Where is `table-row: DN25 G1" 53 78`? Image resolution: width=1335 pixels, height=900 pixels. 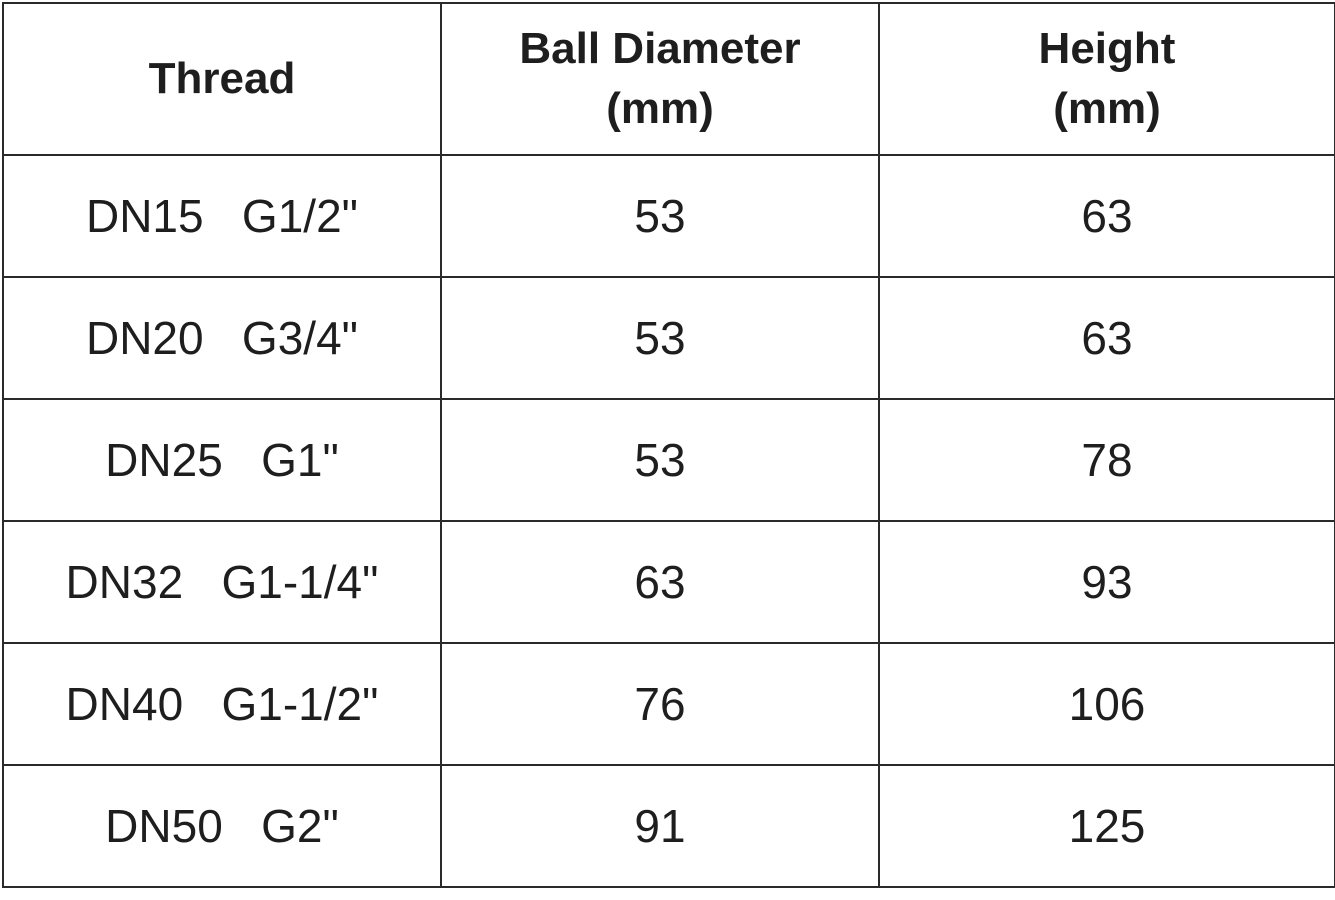
table-row: DN25 G1" 53 78 is located at coordinates (668, 460).